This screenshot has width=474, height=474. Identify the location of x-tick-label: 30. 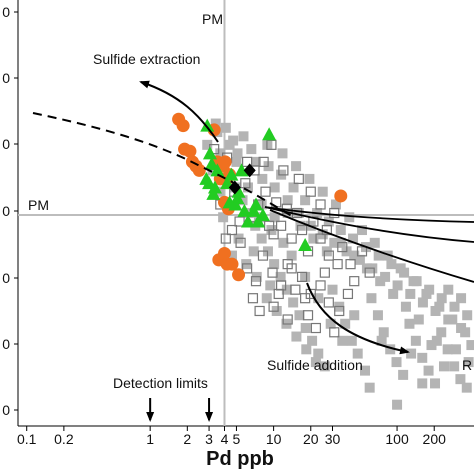
(333, 439).